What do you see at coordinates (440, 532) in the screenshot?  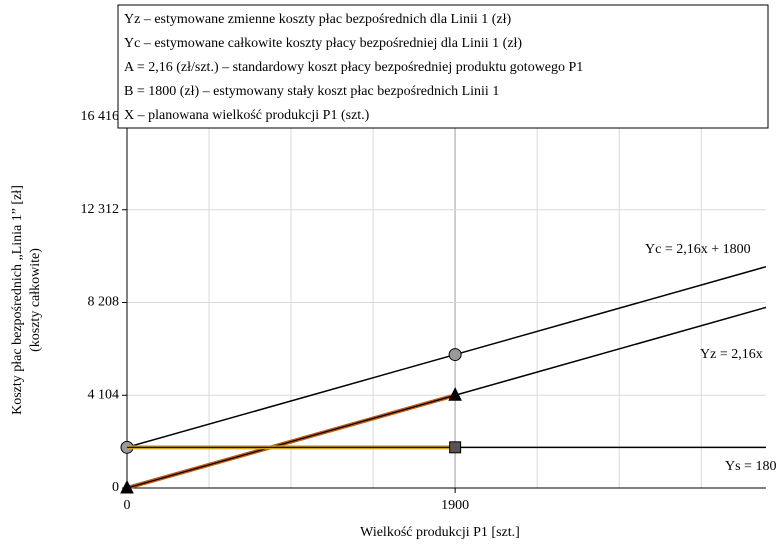 I see `x-axis-label: Wielkość produkcji P1 [szt.]` at bounding box center [440, 532].